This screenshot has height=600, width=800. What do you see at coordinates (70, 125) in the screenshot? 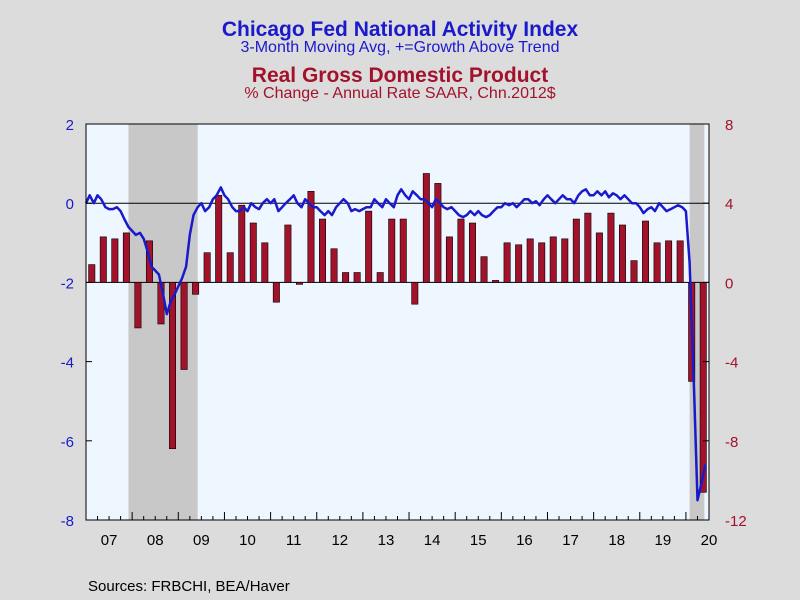
I see `left-tick-label: 2` at bounding box center [70, 125].